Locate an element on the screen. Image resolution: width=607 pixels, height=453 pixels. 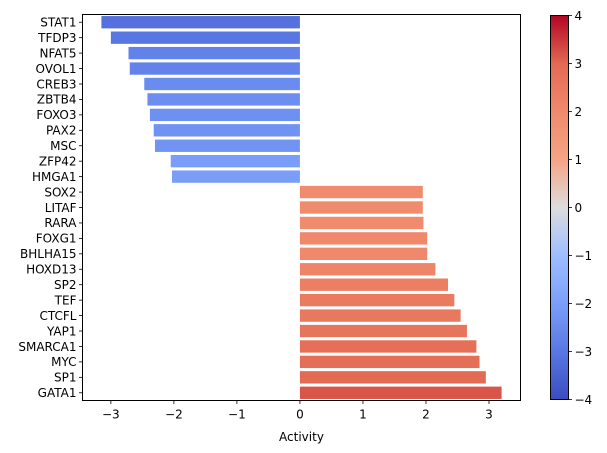
y-tick-label: SP1 is located at coordinates (65, 378).